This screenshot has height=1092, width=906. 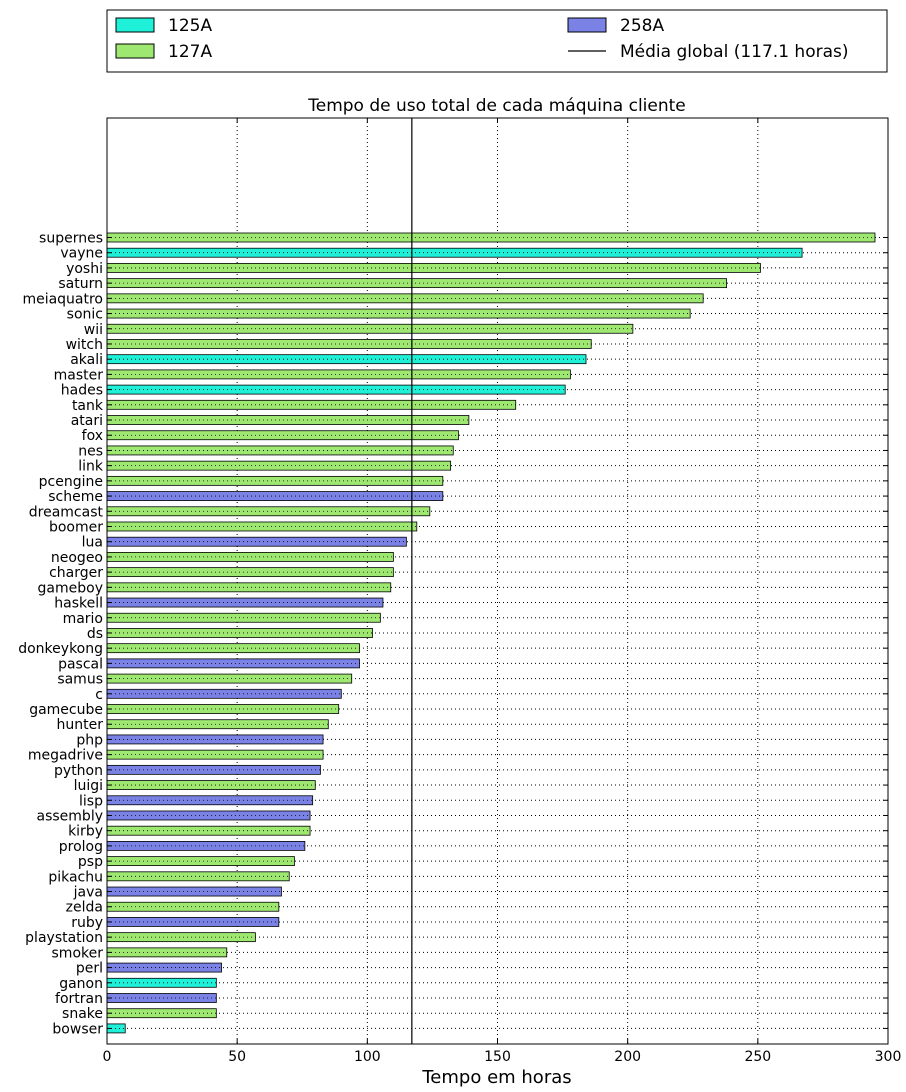 I want to click on y-tick-label-neogeo: neogeo, so click(x=77, y=558).